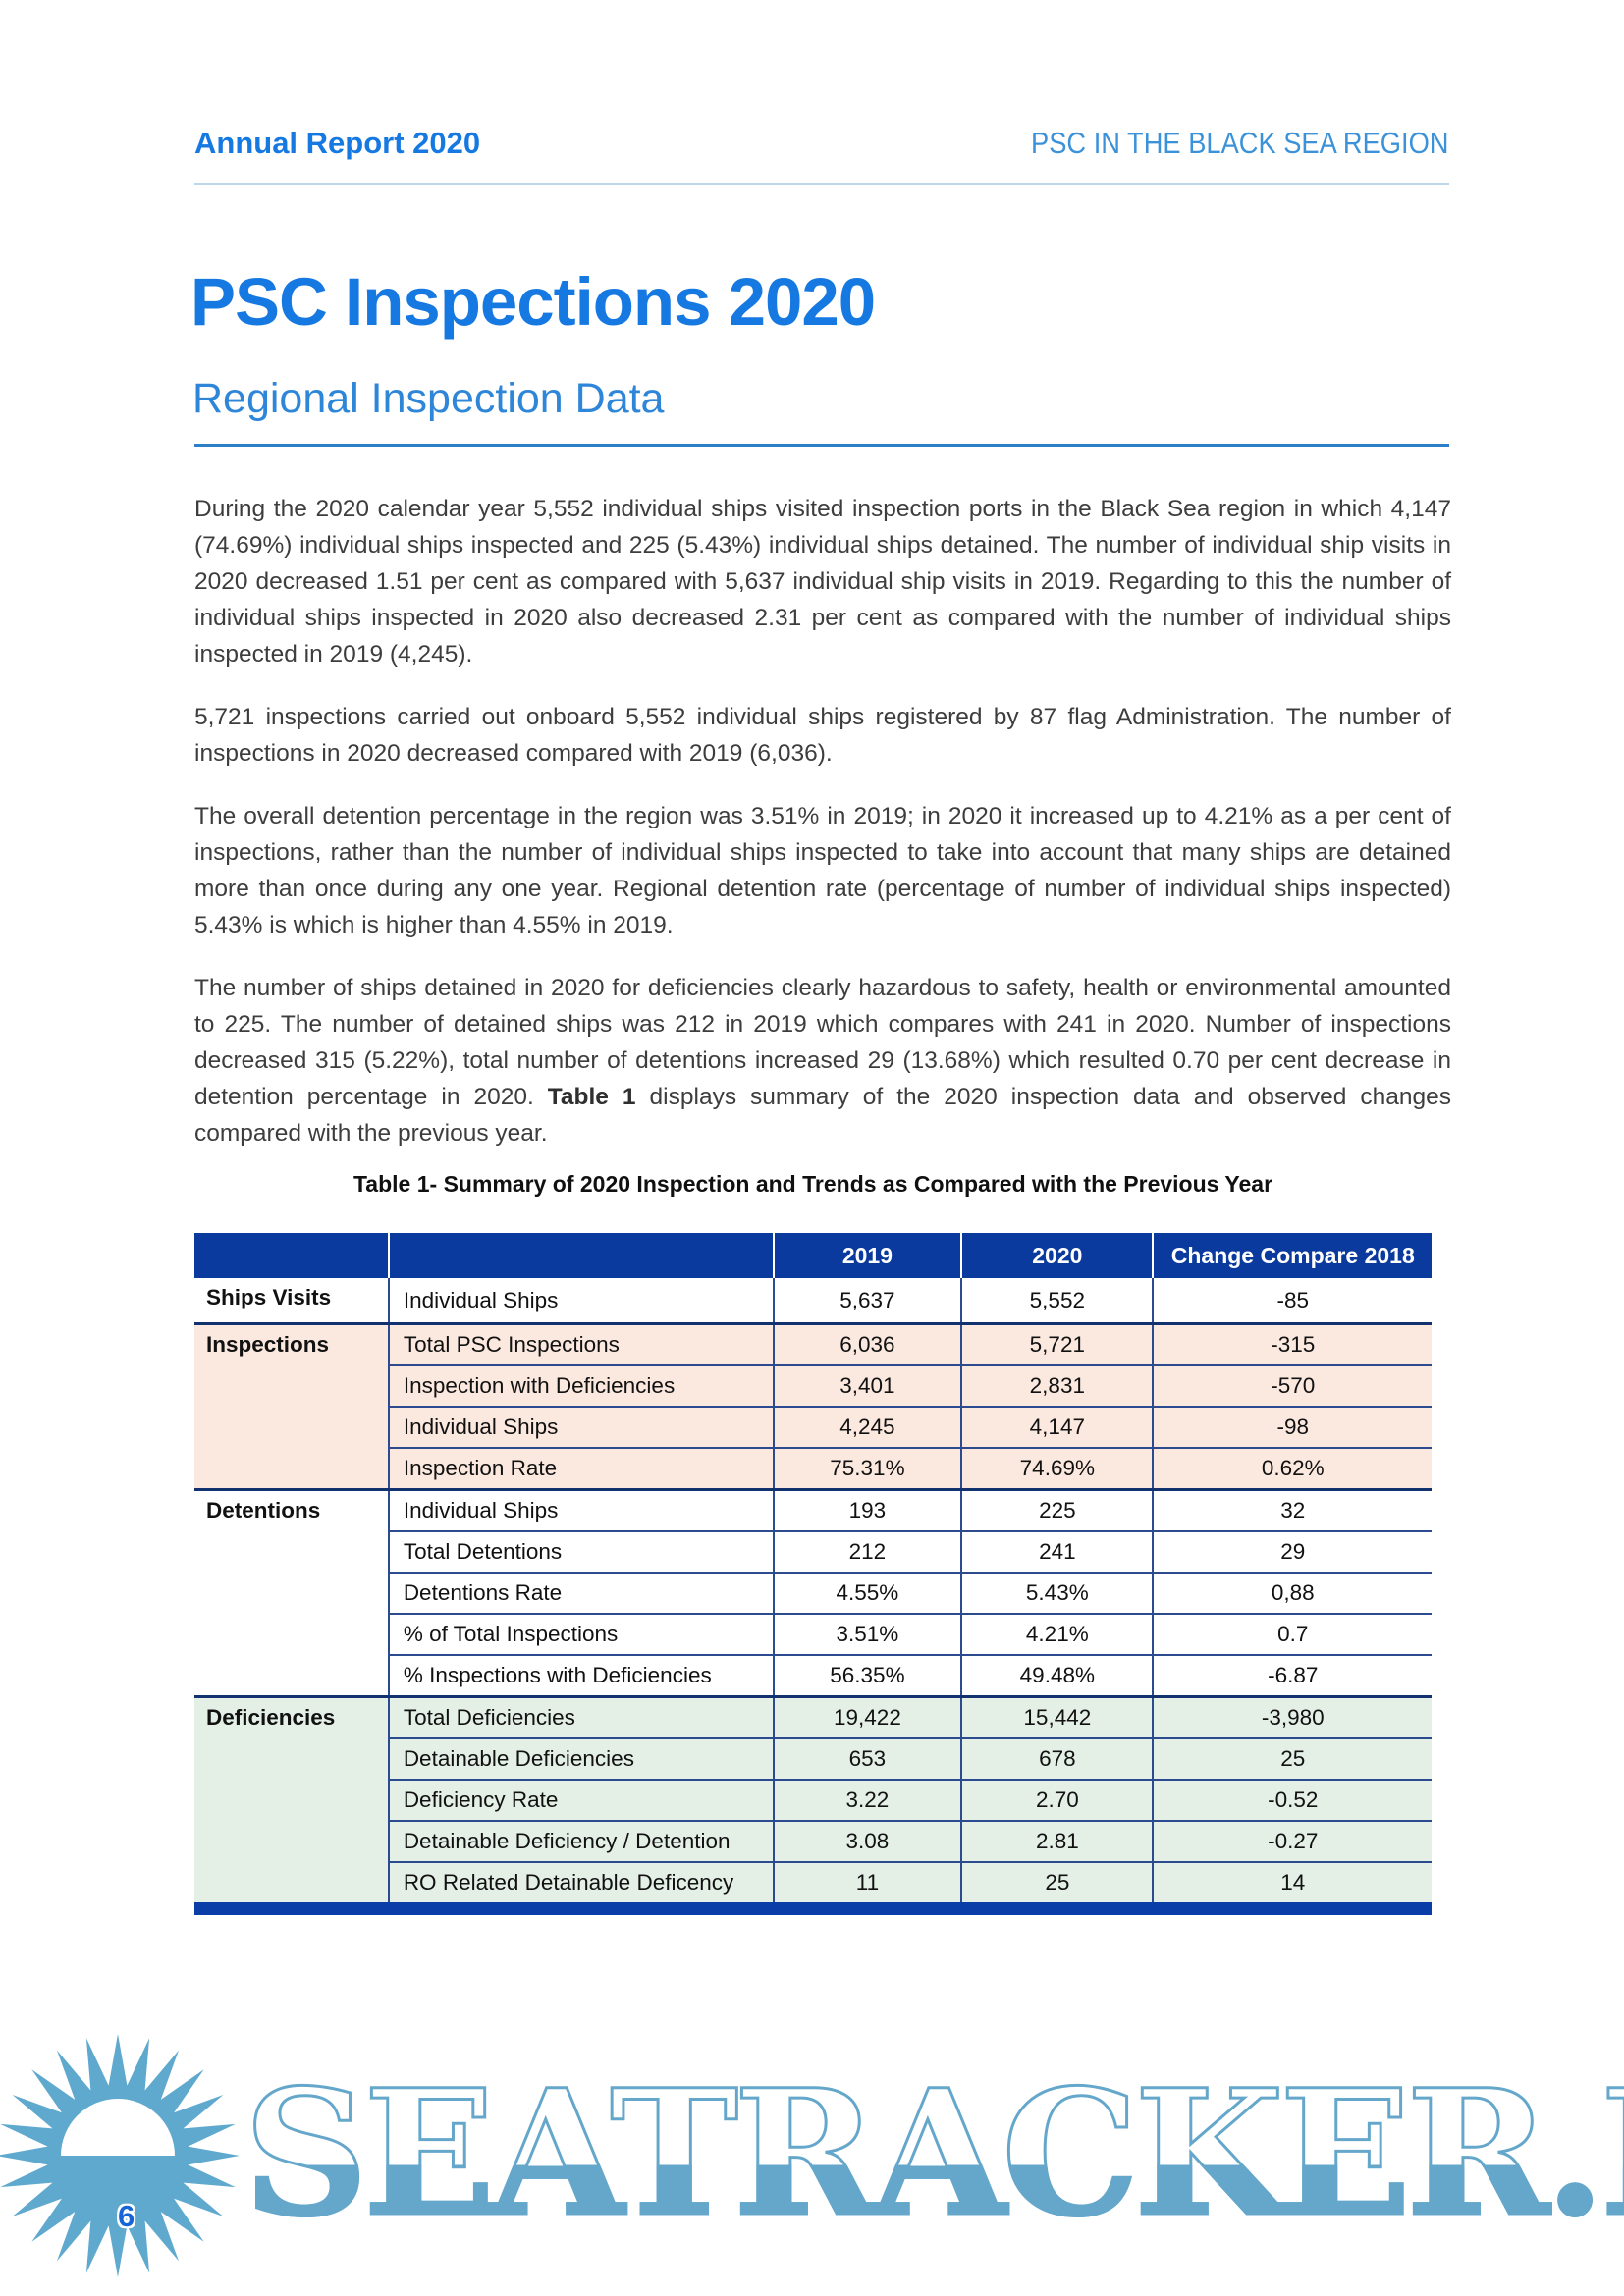  What do you see at coordinates (581, 1675) in the screenshot?
I see `metric-label: % Inspections with Deficiencies` at bounding box center [581, 1675].